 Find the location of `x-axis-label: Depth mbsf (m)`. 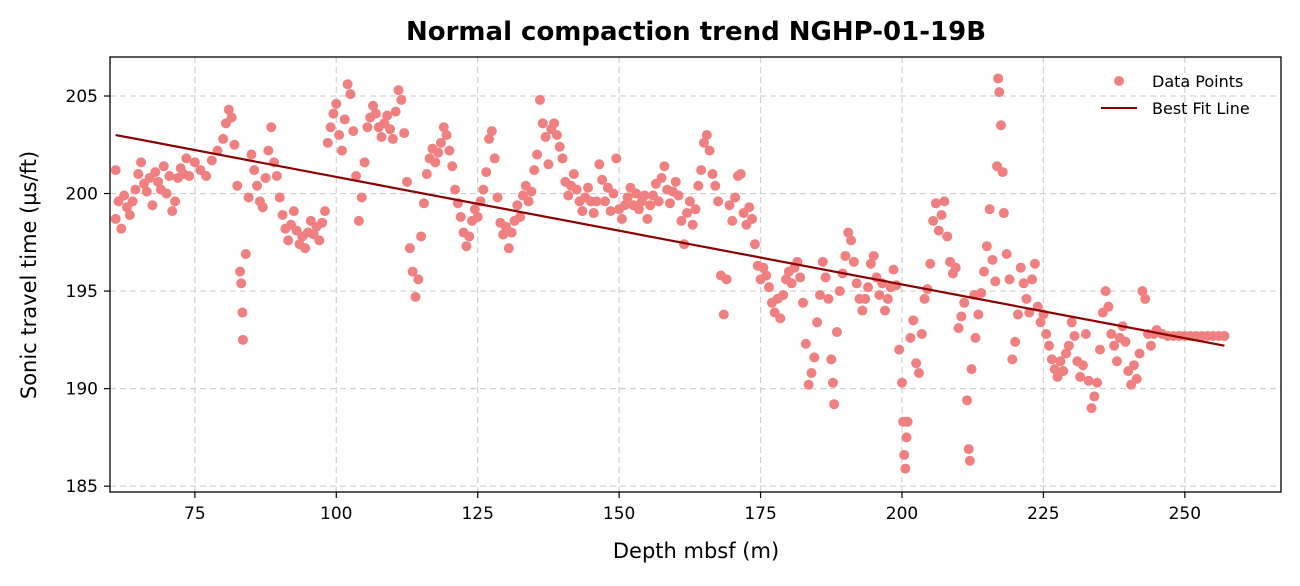

x-axis-label: Depth mbsf (m) is located at coordinates (696, 551).